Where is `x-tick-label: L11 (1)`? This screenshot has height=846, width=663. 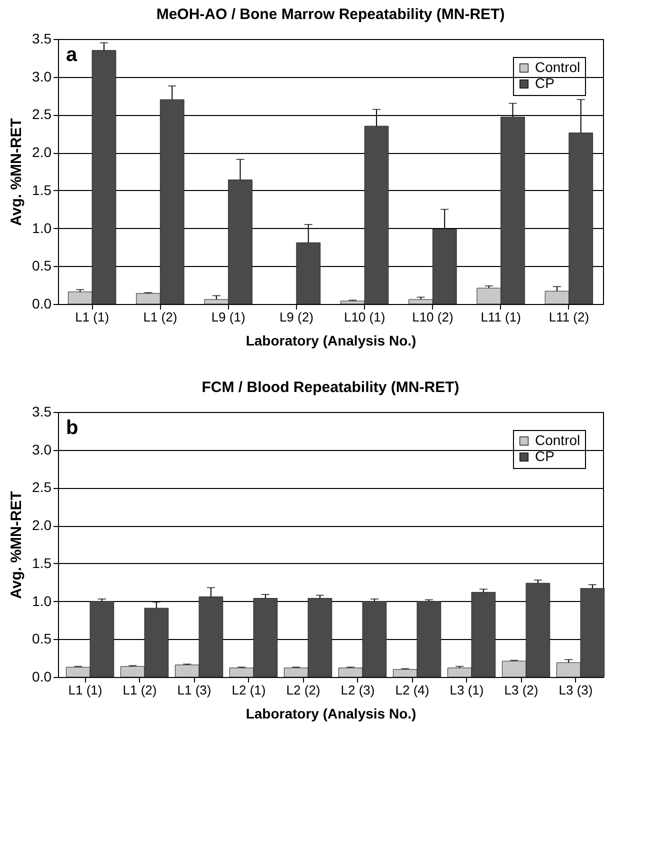
x-tick-label: L11 (1) is located at coordinates (500, 317).